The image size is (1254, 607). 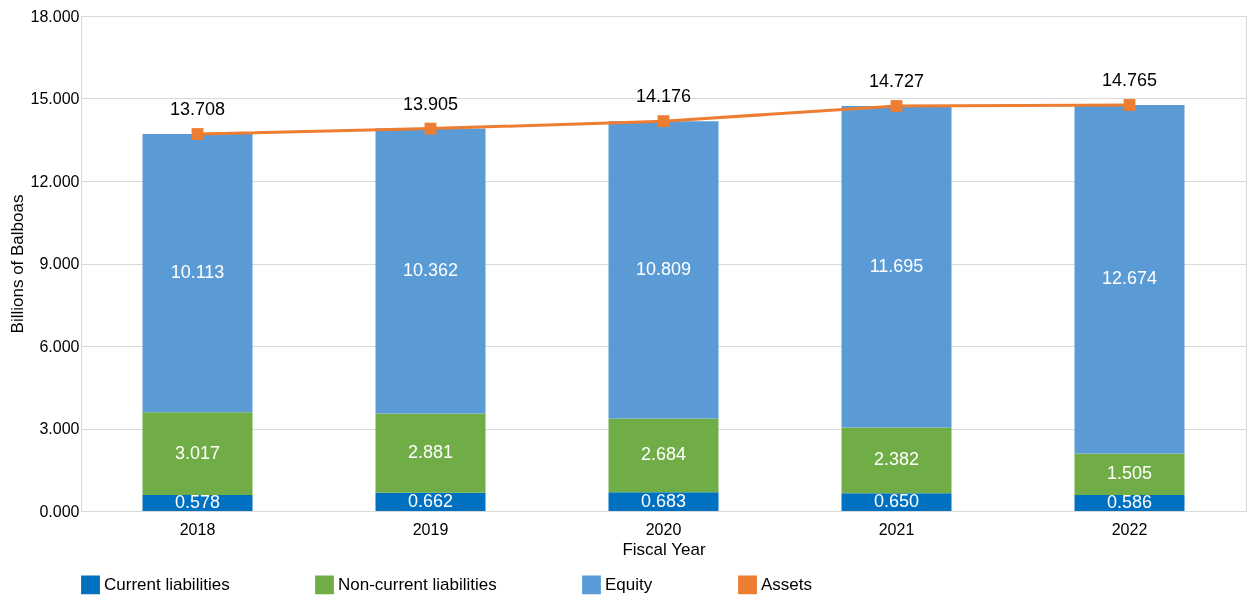 What do you see at coordinates (59, 428) in the screenshot?
I see `y-tick-label: 3.000` at bounding box center [59, 428].